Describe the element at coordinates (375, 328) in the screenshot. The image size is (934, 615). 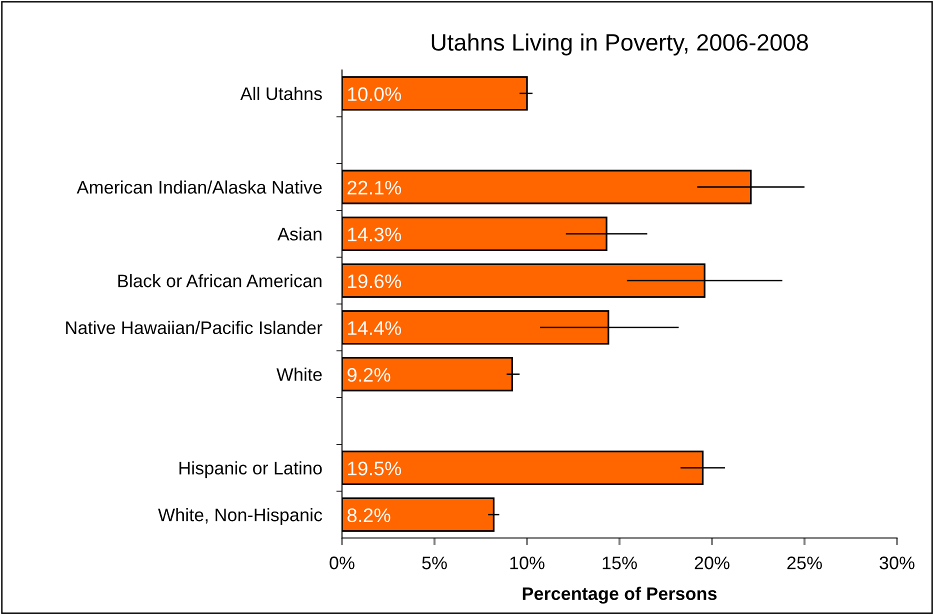
I see `data-label: 14.4%` at that location.